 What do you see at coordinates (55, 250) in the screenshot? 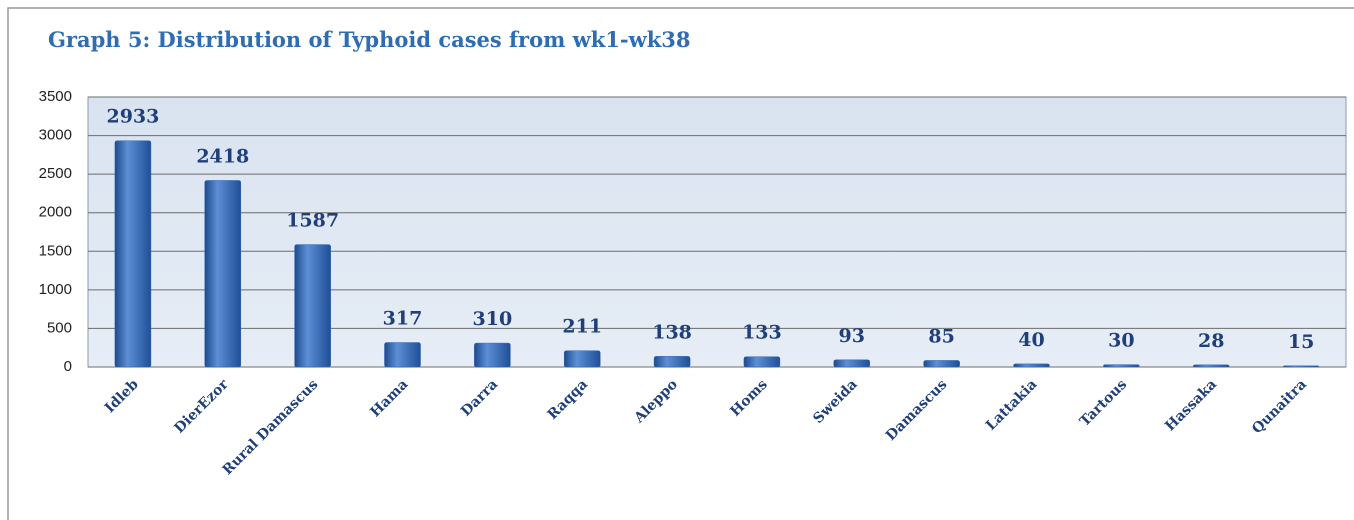
I see `y-tick-label: 1500` at bounding box center [55, 250].